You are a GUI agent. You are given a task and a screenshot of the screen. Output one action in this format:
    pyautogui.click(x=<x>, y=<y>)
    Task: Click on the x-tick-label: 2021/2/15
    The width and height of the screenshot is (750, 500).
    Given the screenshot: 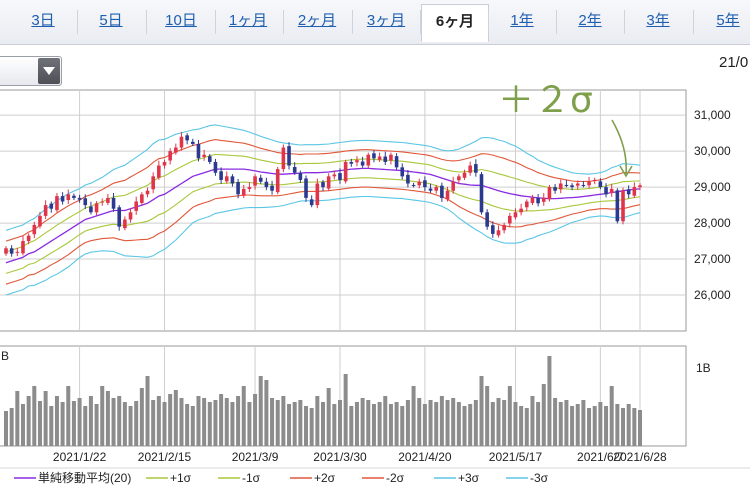 What is the action you would take?
    pyautogui.click(x=165, y=457)
    